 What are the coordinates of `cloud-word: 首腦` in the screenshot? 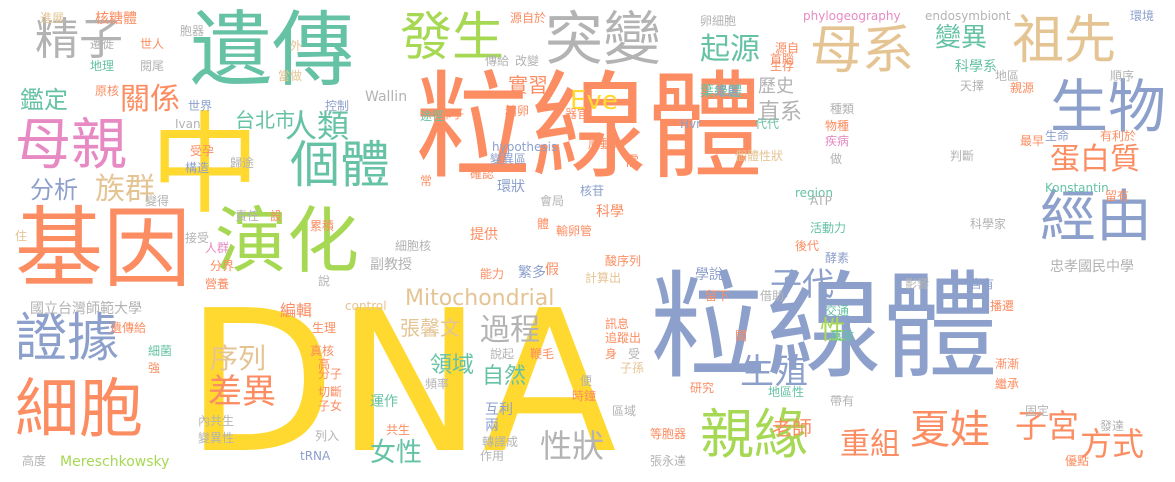 It's located at (782, 59).